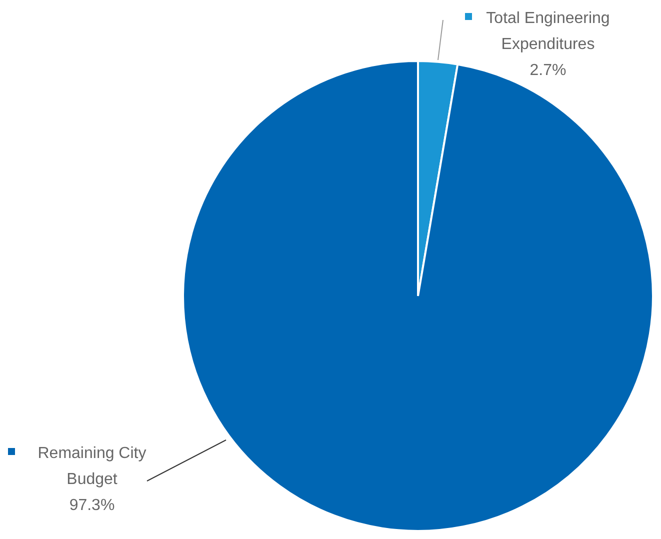 Image resolution: width=661 pixels, height=539 pixels. Describe the element at coordinates (92, 466) in the screenshot. I see `legend-label: Remaining City Budget` at that location.